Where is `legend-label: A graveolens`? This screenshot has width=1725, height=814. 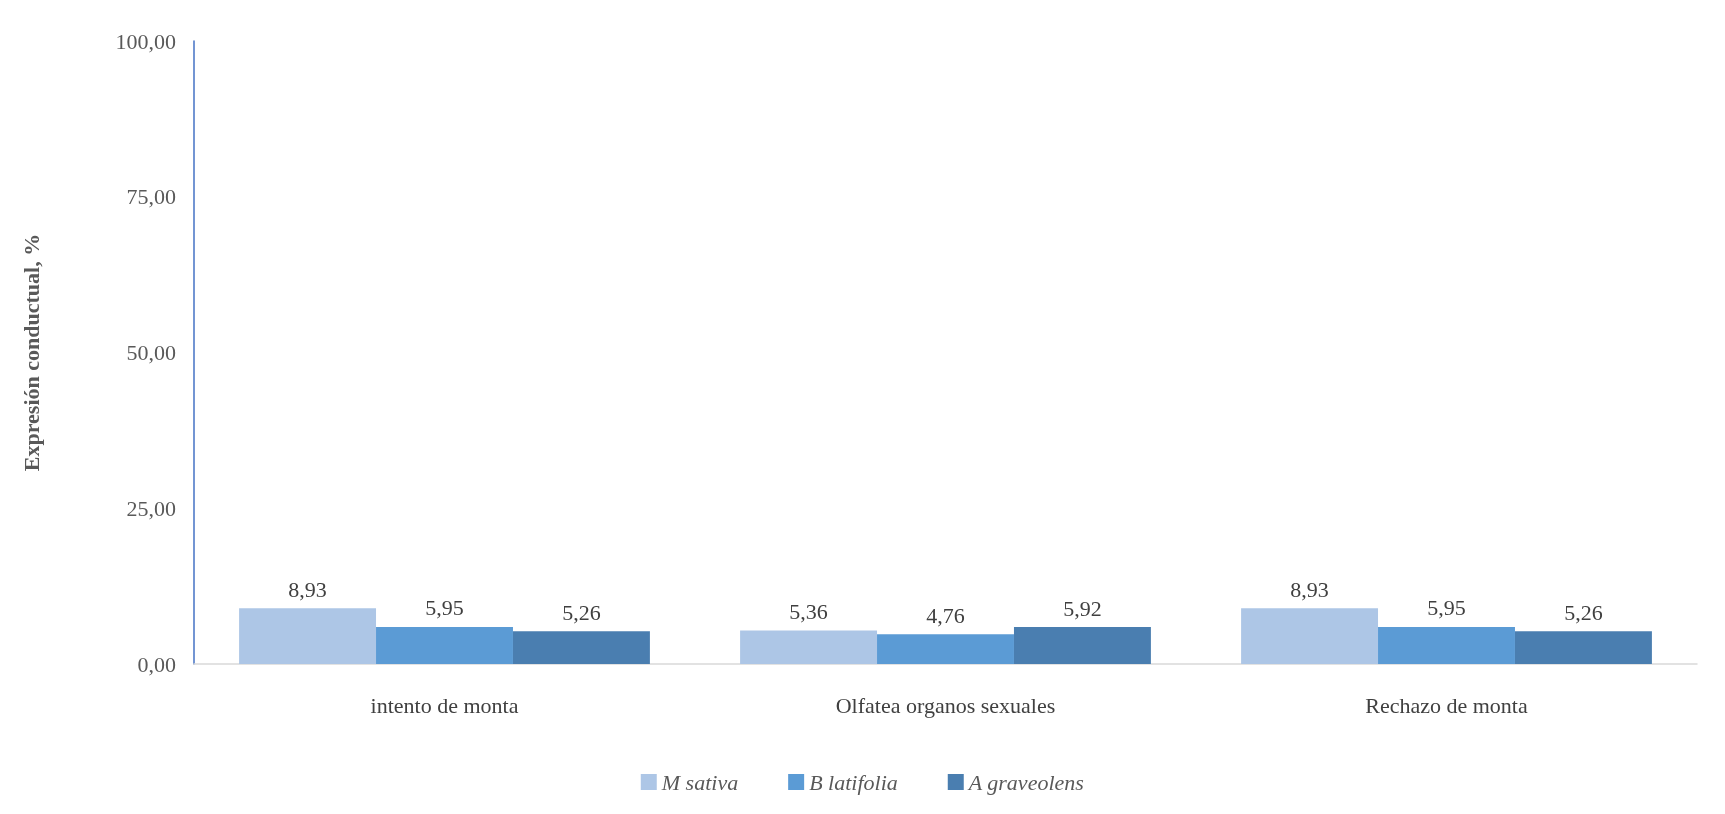 legend-label: A graveolens is located at coordinates (1025, 782).